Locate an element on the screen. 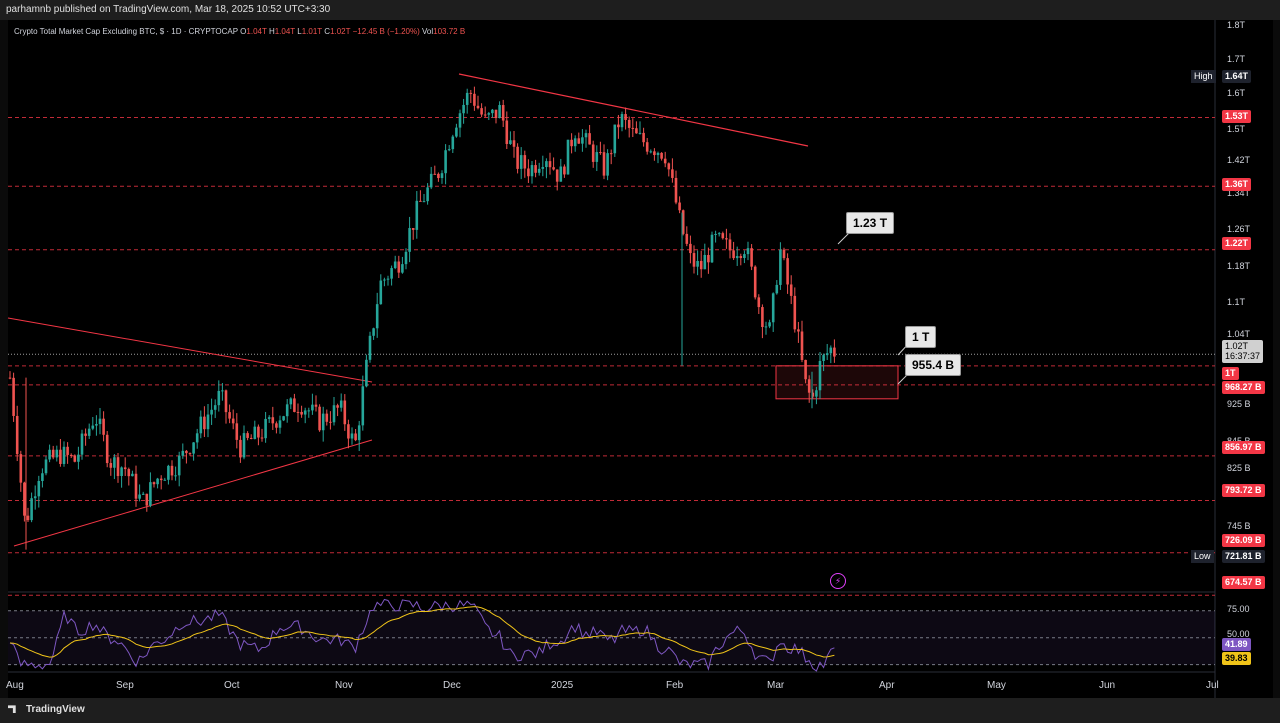 Image resolution: width=1280 pixels, height=723 pixels. axis-tick: 1.26T is located at coordinates (1239, 229).